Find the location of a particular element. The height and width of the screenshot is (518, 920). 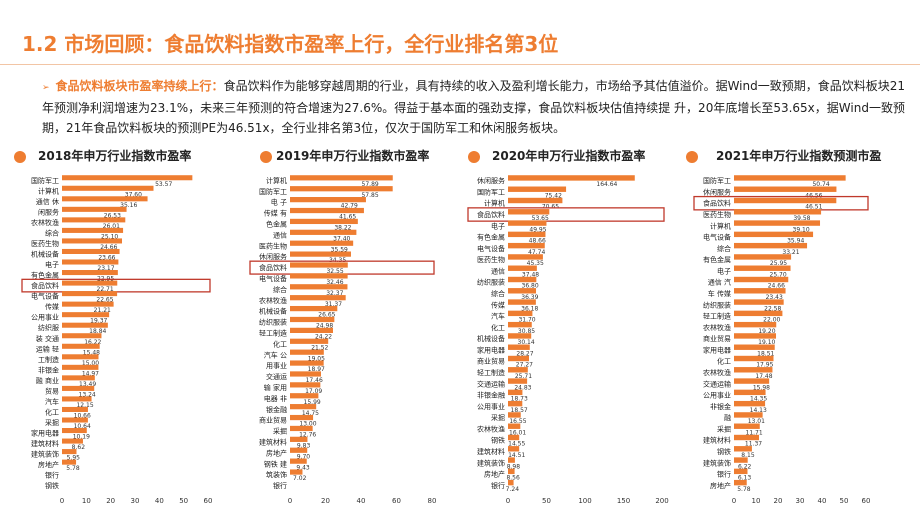

data-label: 23.66 is located at coordinates (106, 258).